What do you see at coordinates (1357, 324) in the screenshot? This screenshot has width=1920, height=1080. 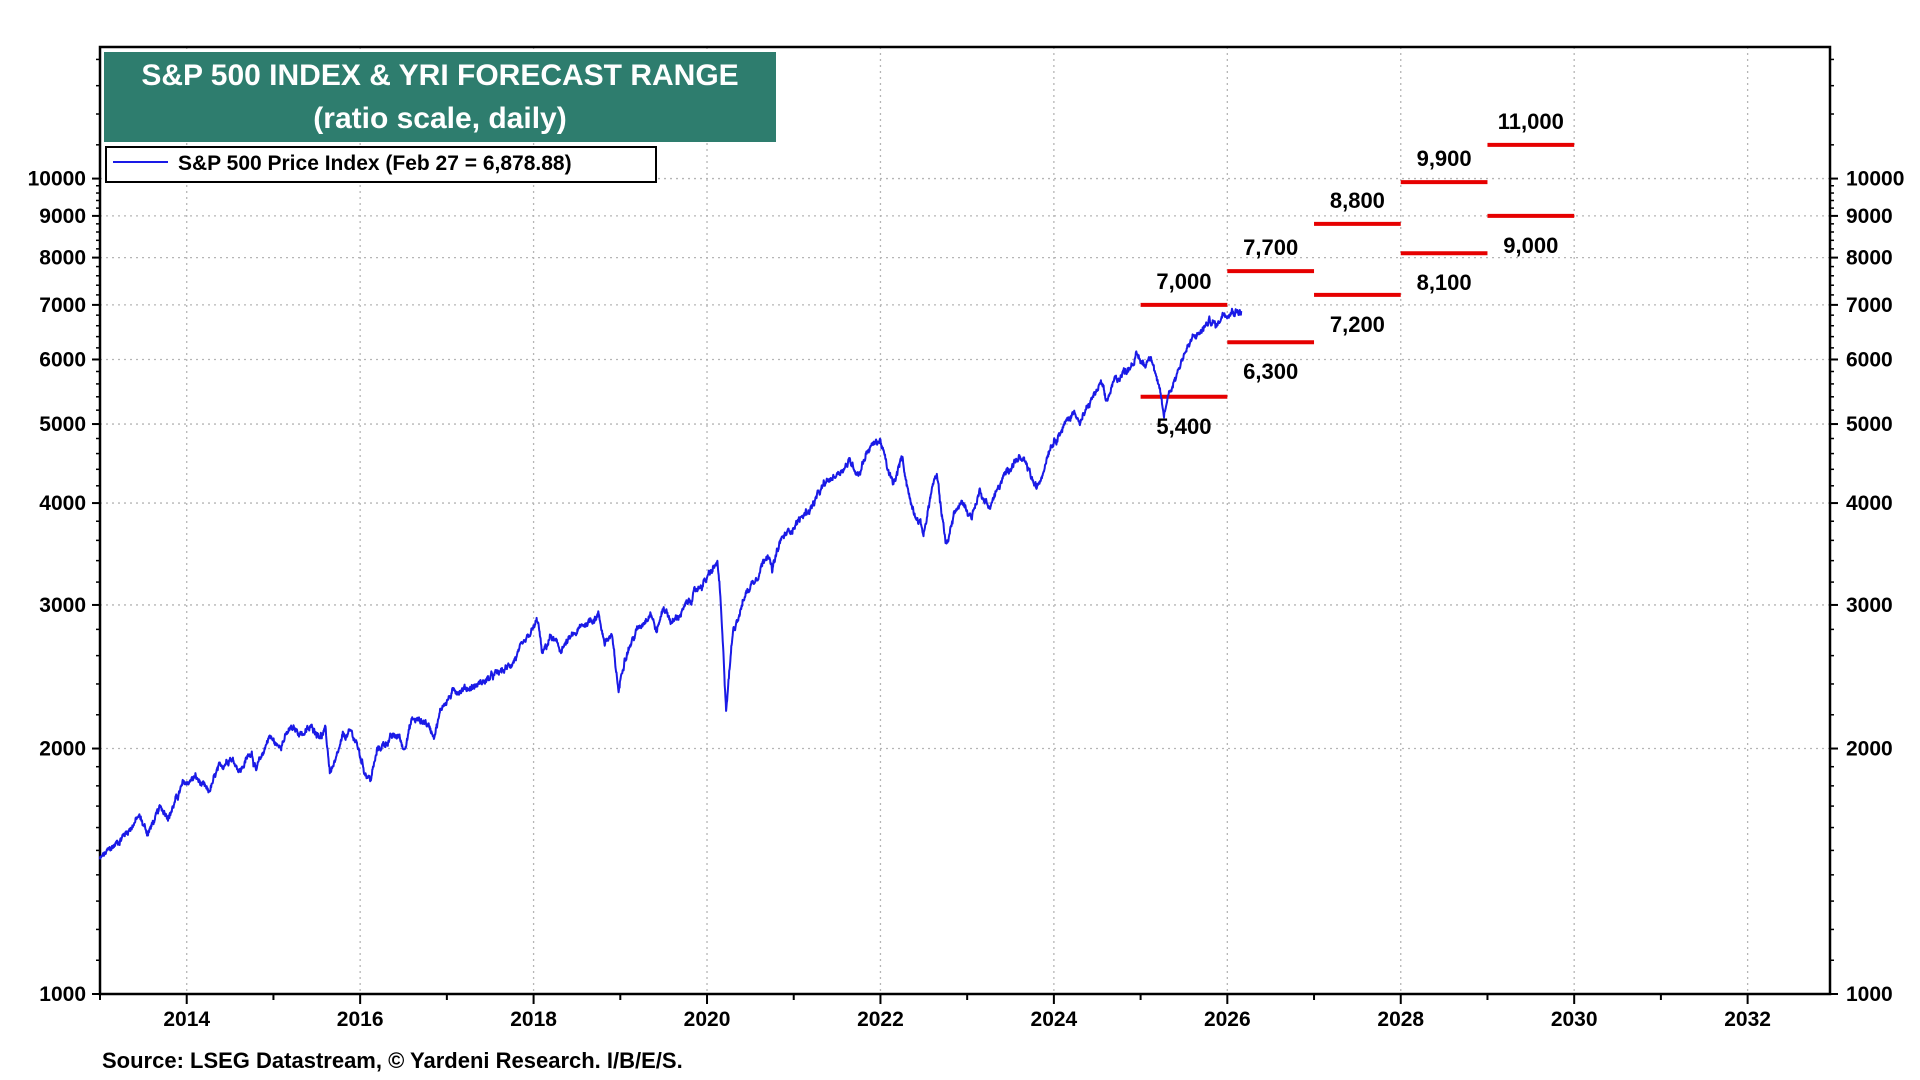 I see `forecast-low-label: 7,200` at bounding box center [1357, 324].